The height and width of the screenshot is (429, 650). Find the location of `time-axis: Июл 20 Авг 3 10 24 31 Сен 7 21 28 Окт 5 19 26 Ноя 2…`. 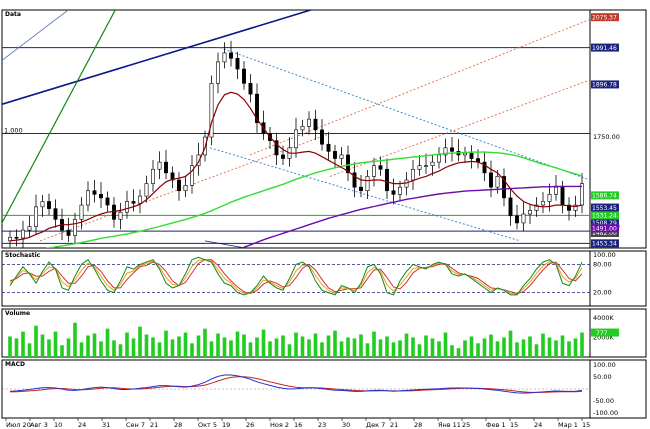

time-axis: Июл 20 Авг 3 10 24 31 Сен 7 21 28 Окт 5 19 26 Ноя 2… is located at coordinates (297, 423).